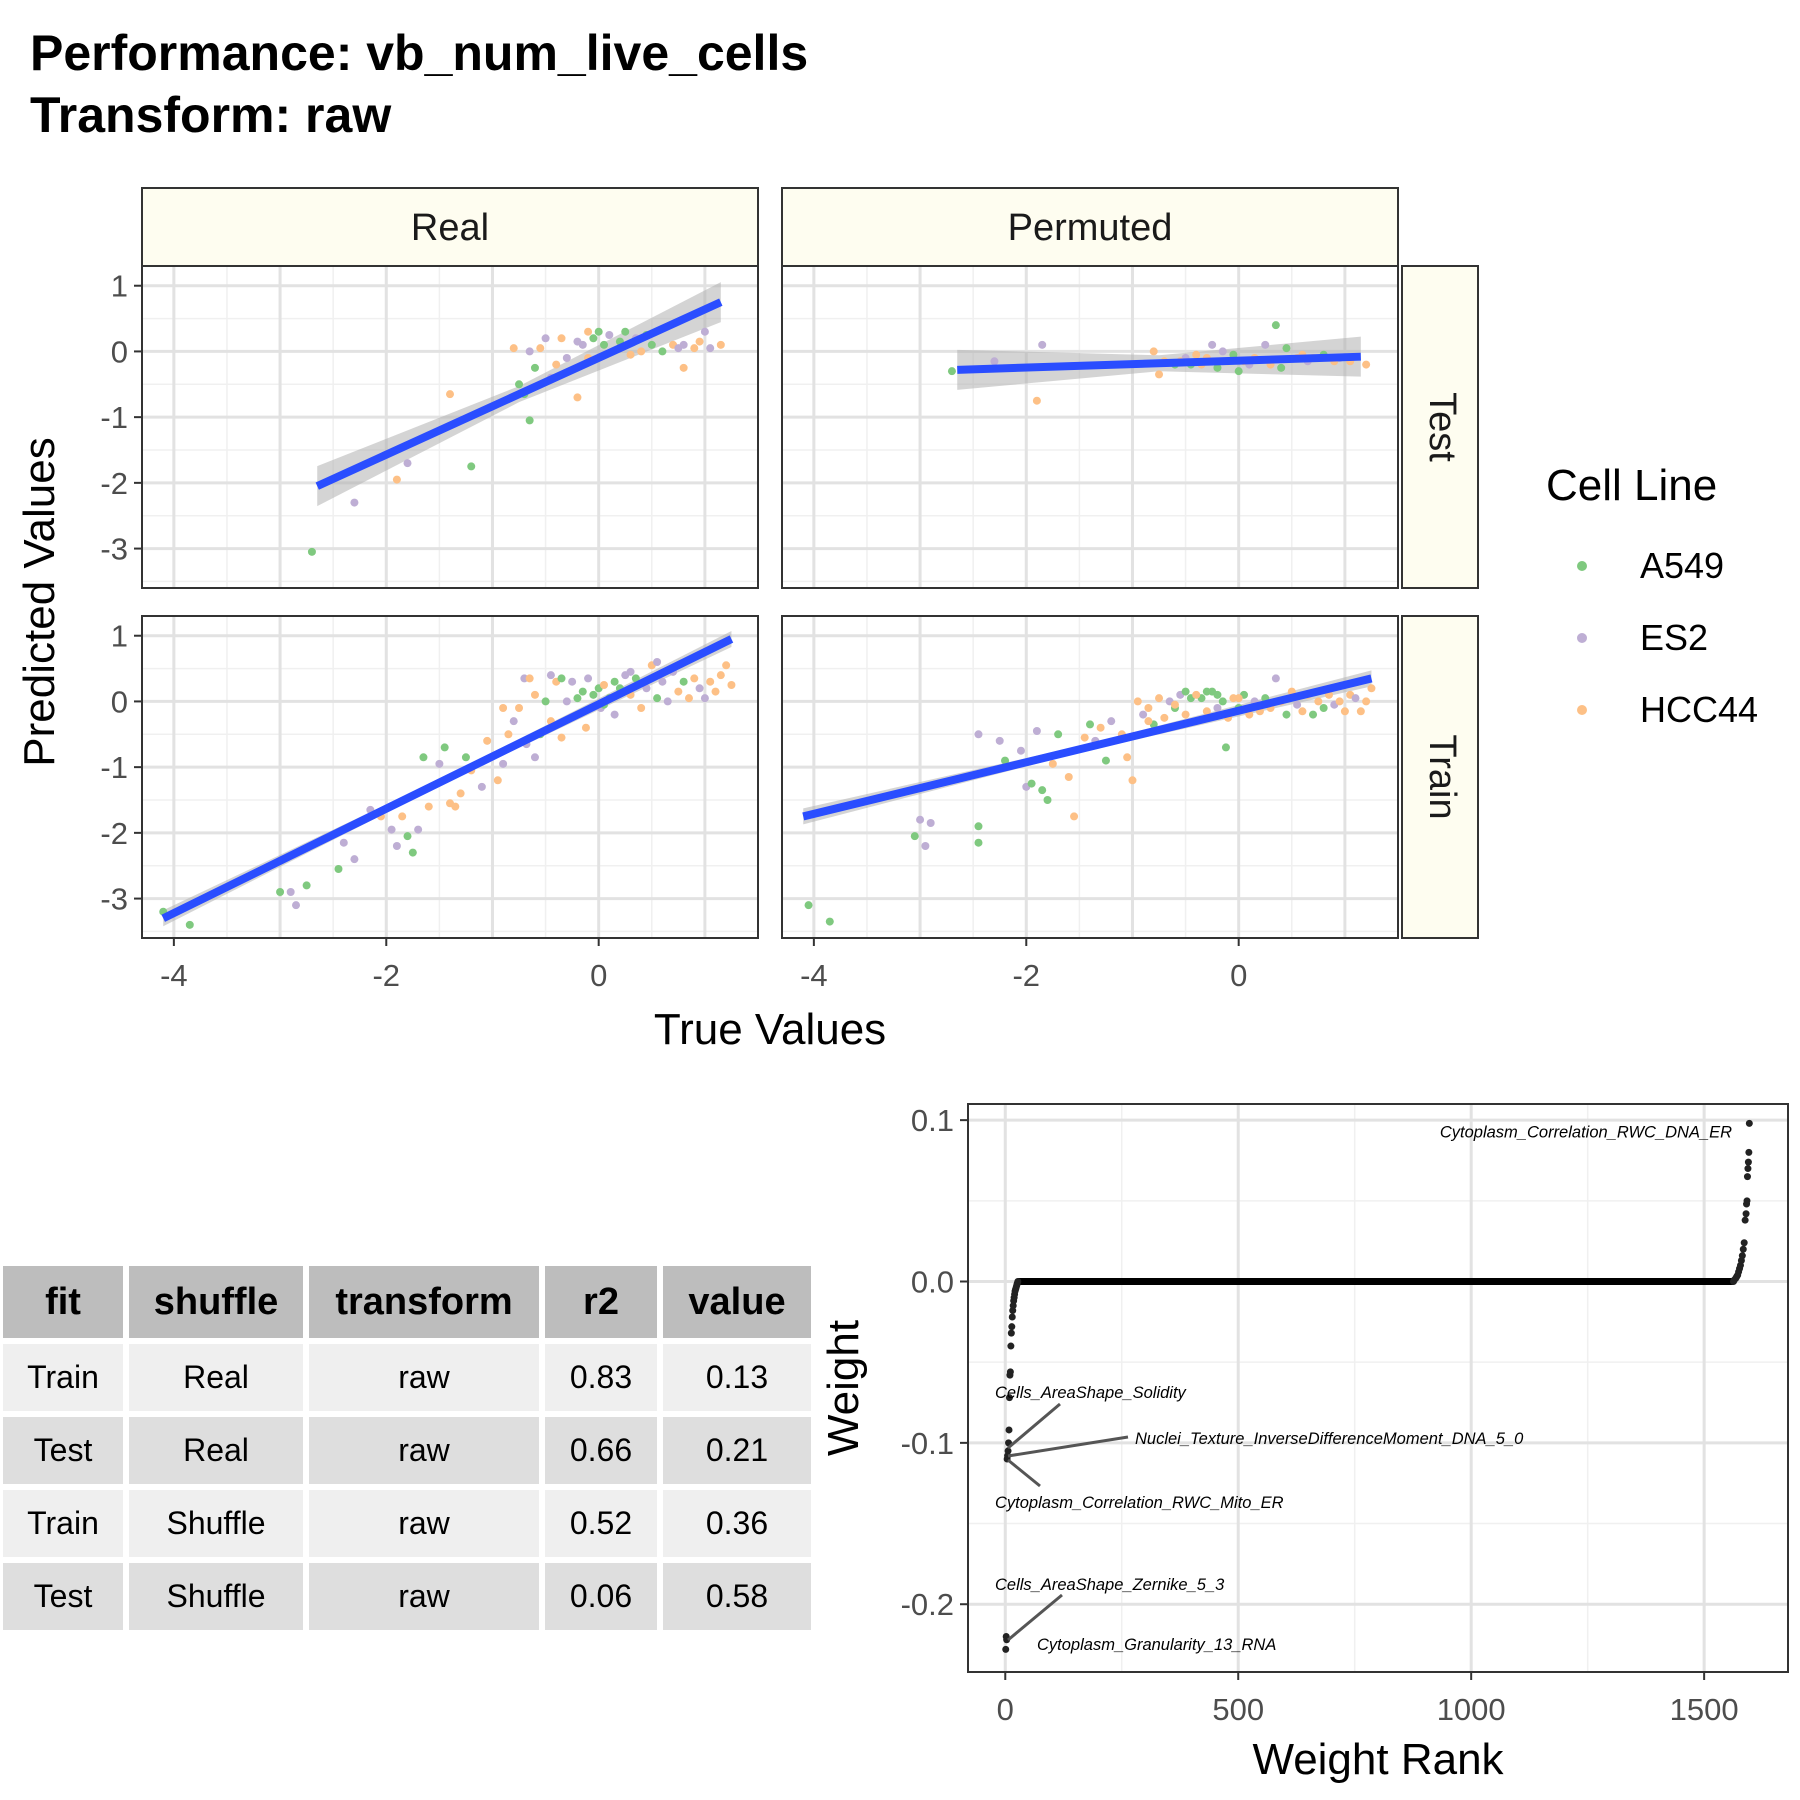  I want to click on table-cell: Shuffle, so click(216, 1523).